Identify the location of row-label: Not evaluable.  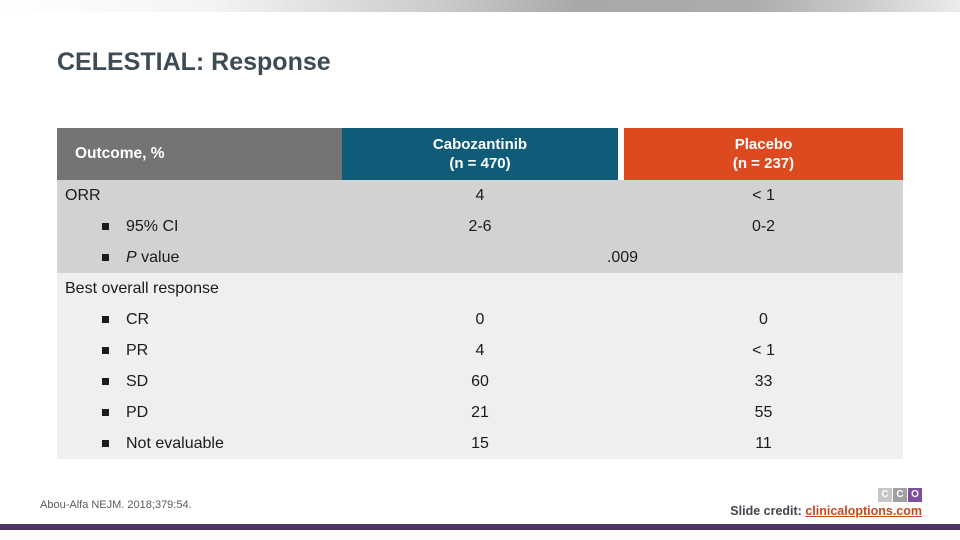
(175, 443).